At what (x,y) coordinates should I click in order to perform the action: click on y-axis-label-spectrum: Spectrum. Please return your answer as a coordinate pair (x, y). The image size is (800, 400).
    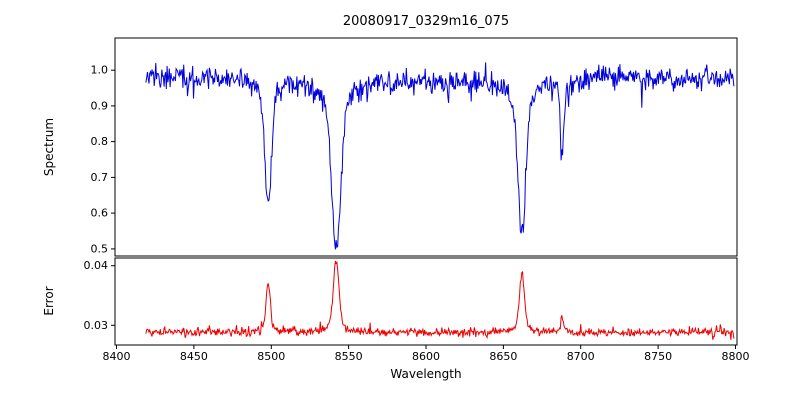
    Looking at the image, I should click on (49, 147).